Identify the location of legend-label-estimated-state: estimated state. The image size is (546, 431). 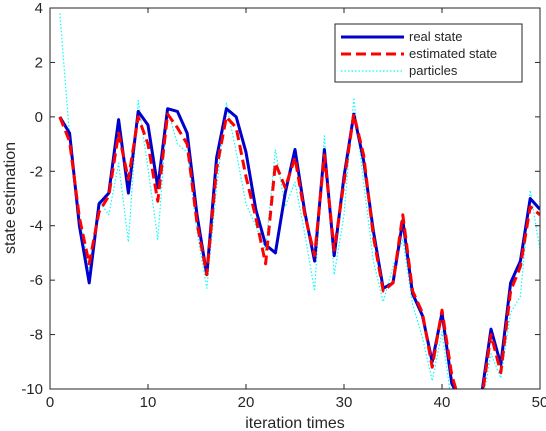
(453, 53).